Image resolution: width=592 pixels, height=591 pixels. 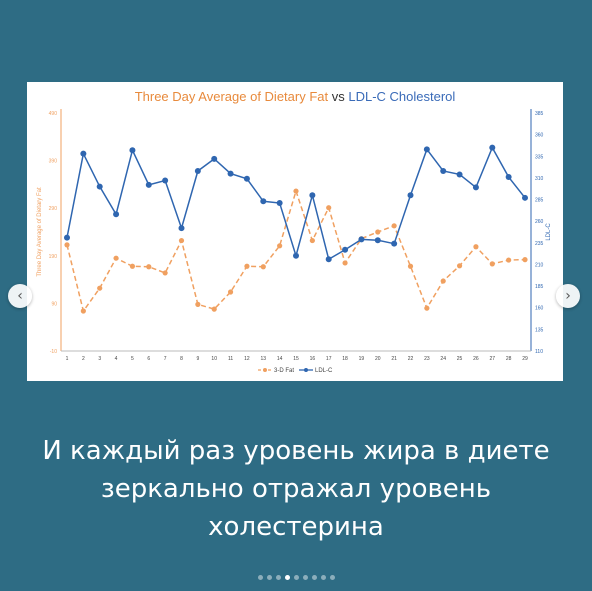 I want to click on y-tick-label-right: 160, so click(x=539, y=309).